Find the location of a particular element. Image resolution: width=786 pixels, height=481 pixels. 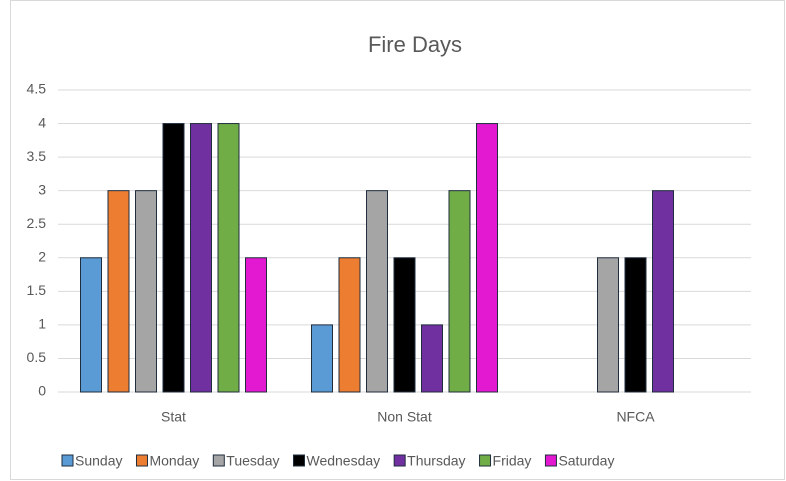

legend-label: Wednesday is located at coordinates (343, 461).